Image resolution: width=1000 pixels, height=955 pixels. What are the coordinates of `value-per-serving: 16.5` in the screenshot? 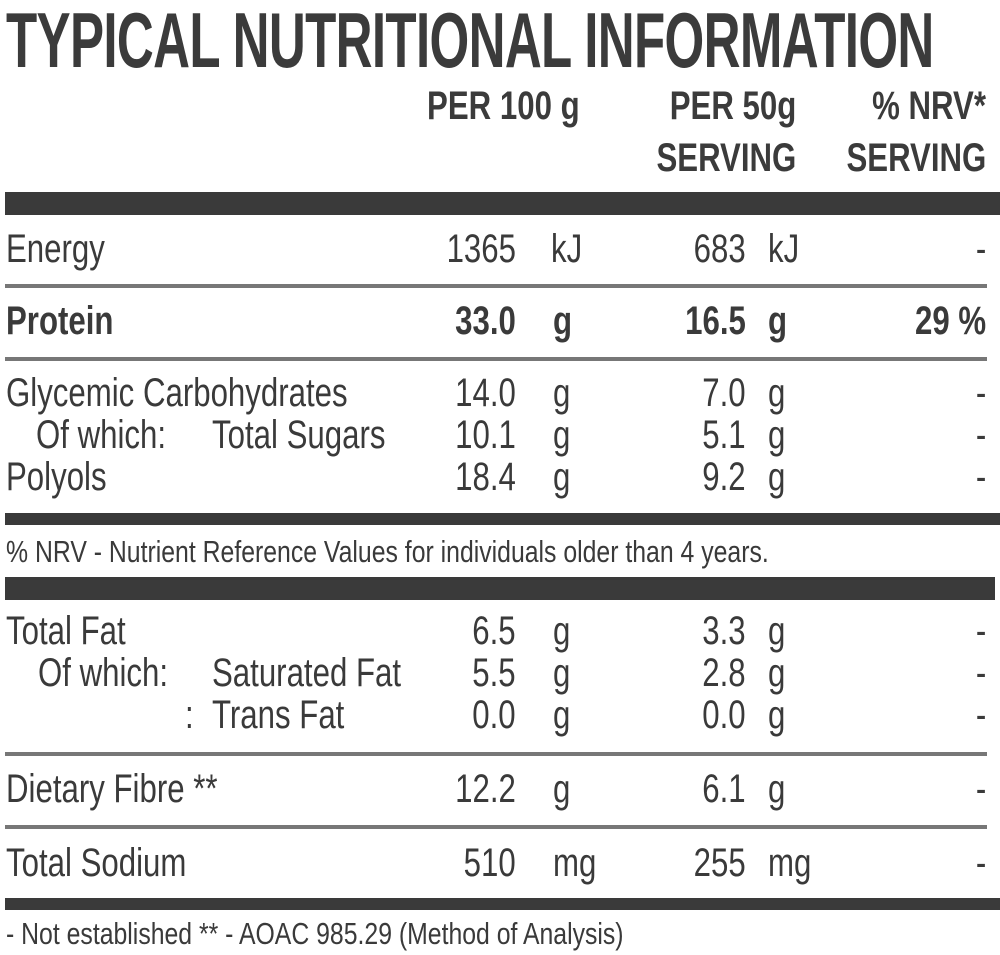 It's located at (715, 321).